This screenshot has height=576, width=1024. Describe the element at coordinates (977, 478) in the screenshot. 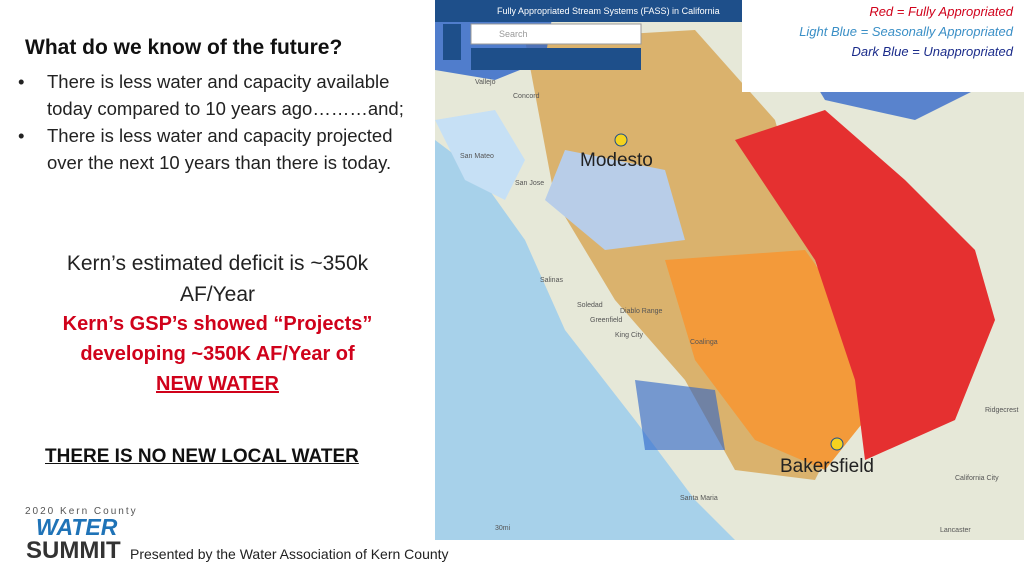

I see `place-label: California City` at that location.